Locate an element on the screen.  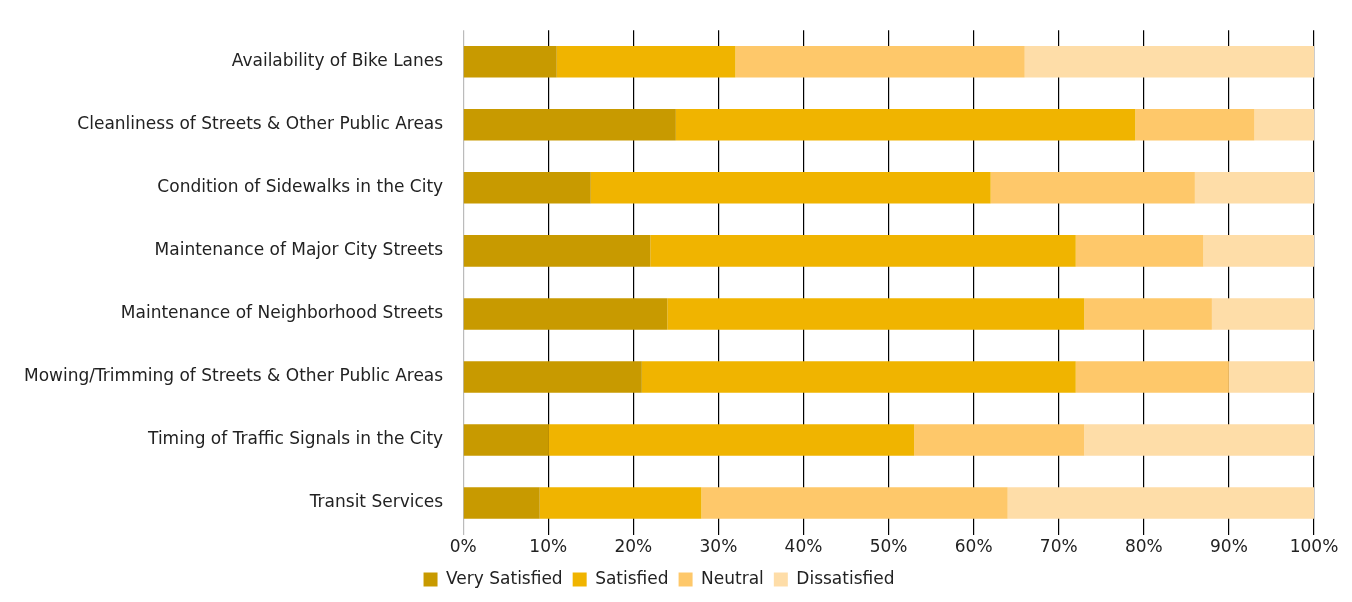
y-tick-label: Condition of Sidewalks in the City is located at coordinates (300, 186).